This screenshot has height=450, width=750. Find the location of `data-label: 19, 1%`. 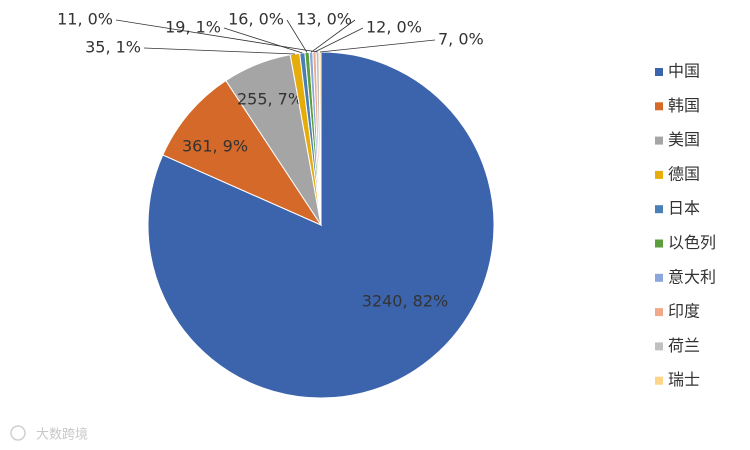

data-label: 19, 1% is located at coordinates (193, 27).